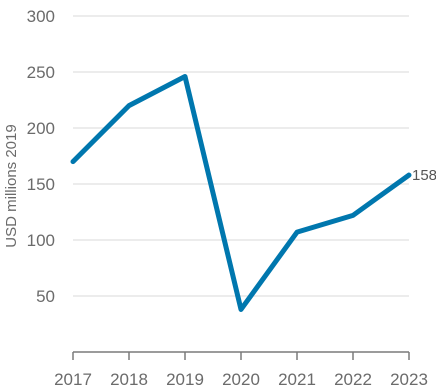 The image size is (436, 392). I want to click on y-axis-ticks: 50 100 150 200 250 300, so click(41, 156).